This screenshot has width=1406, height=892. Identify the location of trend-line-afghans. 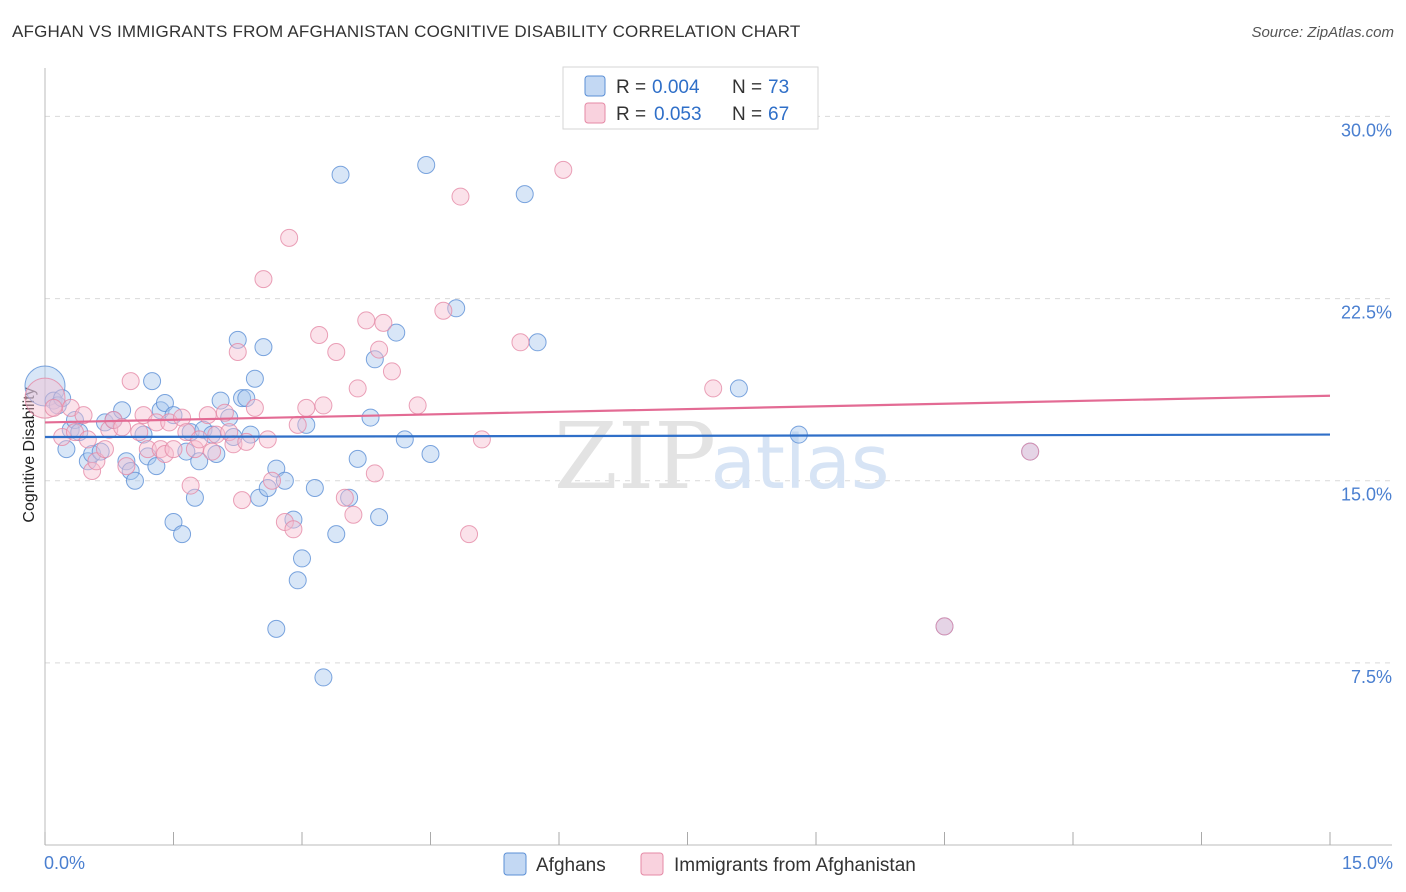
(687, 436).